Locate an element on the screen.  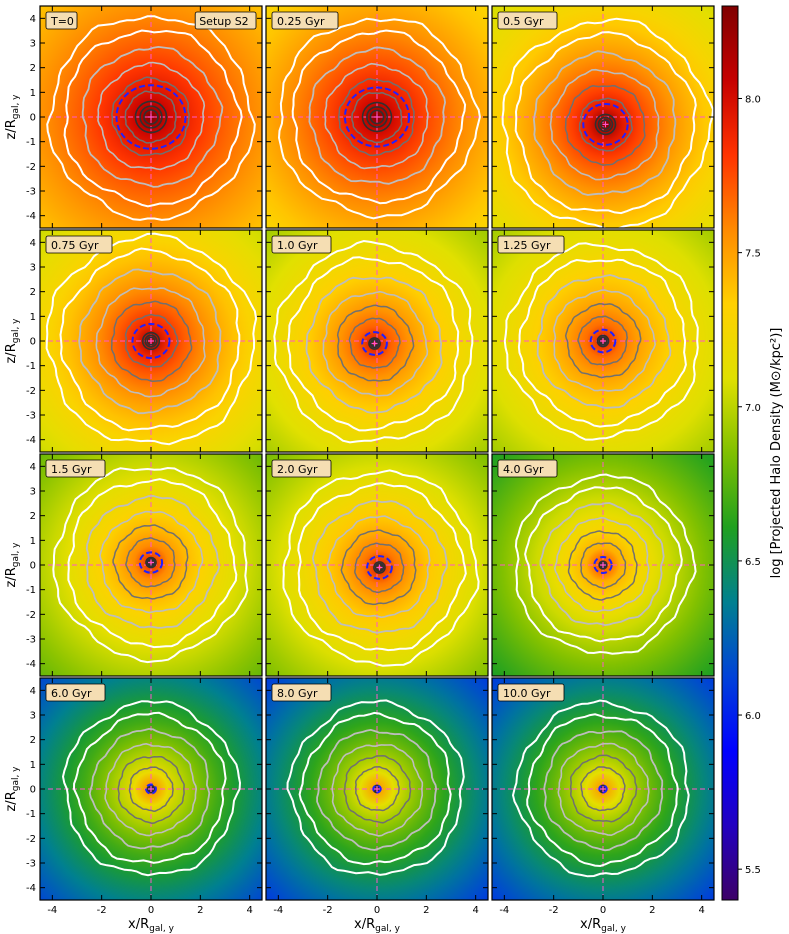
y-tick-label: -4 is located at coordinates (31, 888).